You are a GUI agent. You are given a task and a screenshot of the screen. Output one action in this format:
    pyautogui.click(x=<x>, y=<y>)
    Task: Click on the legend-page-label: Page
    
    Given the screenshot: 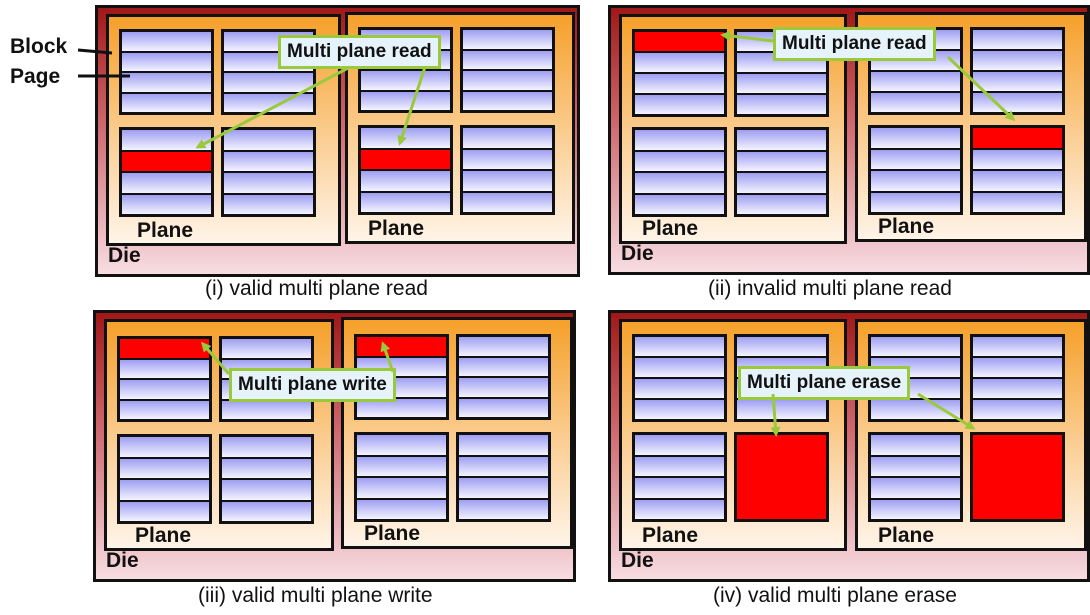 What is the action you would take?
    pyautogui.click(x=35, y=76)
    